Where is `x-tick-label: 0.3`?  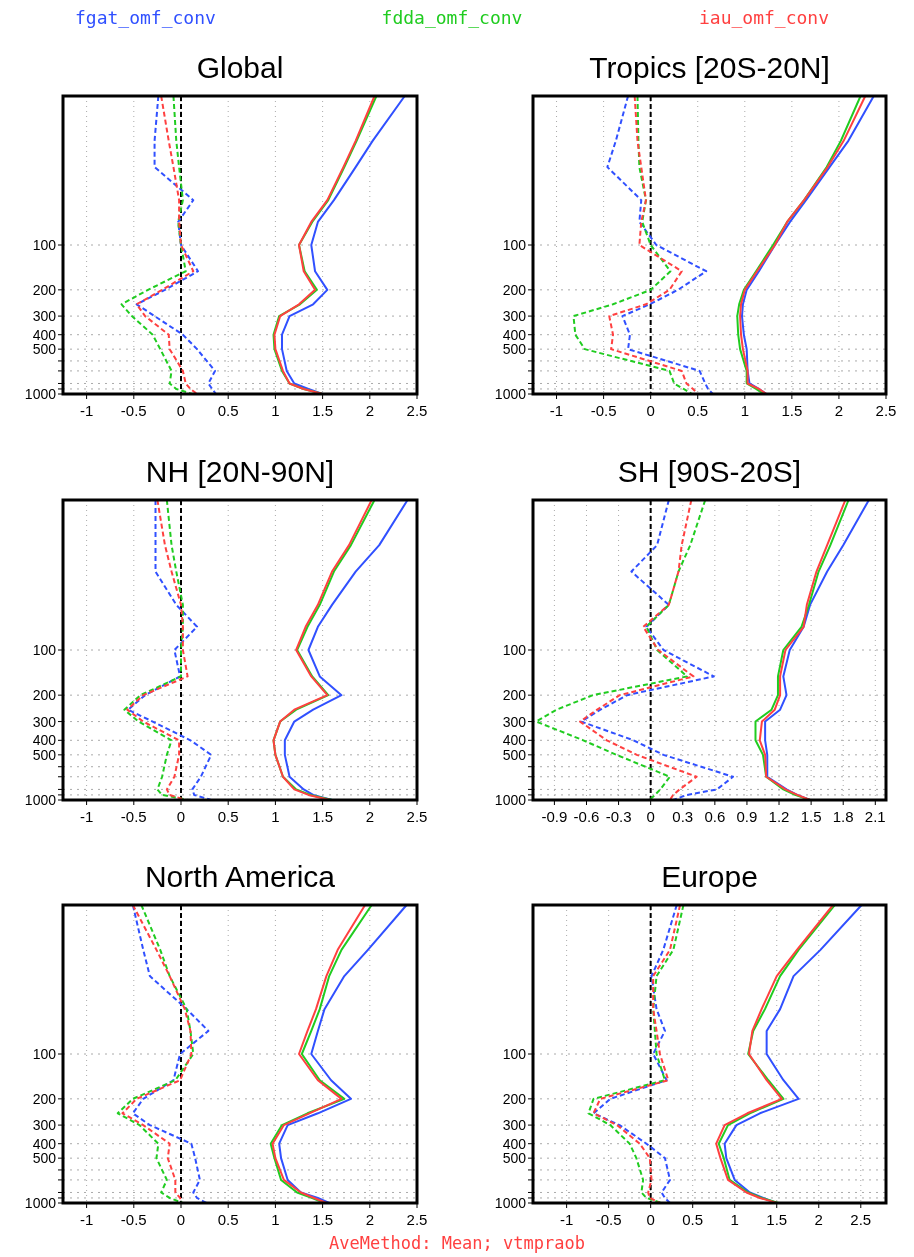 x-tick-label: 0.3 is located at coordinates (683, 816).